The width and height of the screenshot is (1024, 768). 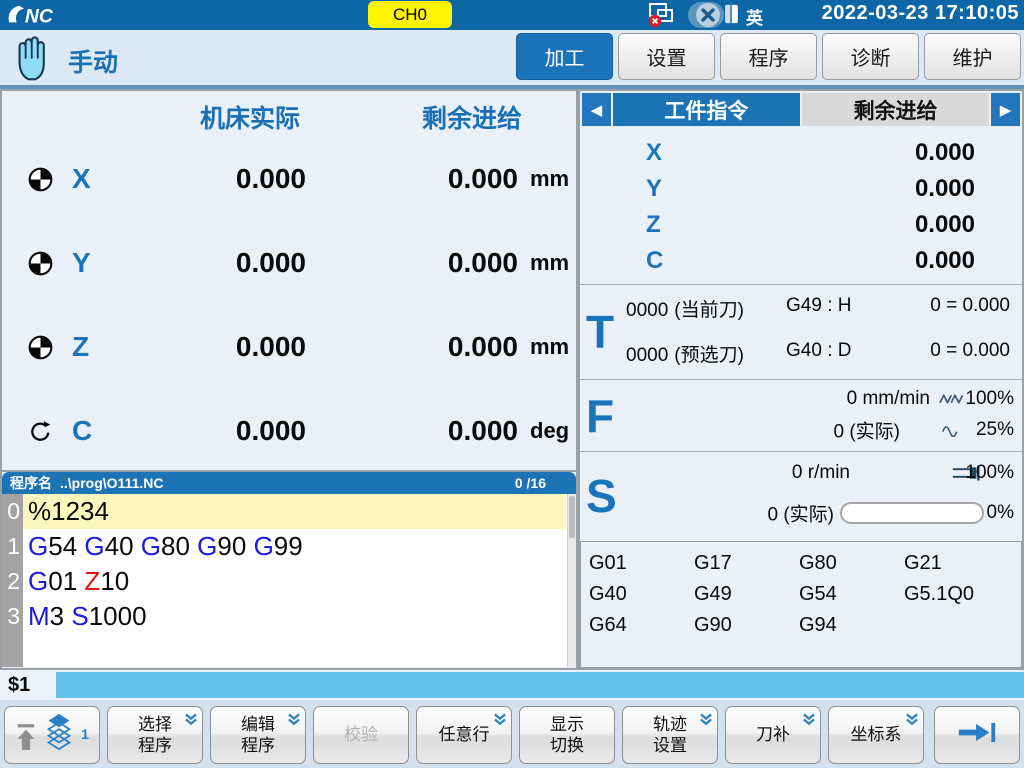 What do you see at coordinates (288, 546) in the screenshot?
I see `code-token: 99` at bounding box center [288, 546].